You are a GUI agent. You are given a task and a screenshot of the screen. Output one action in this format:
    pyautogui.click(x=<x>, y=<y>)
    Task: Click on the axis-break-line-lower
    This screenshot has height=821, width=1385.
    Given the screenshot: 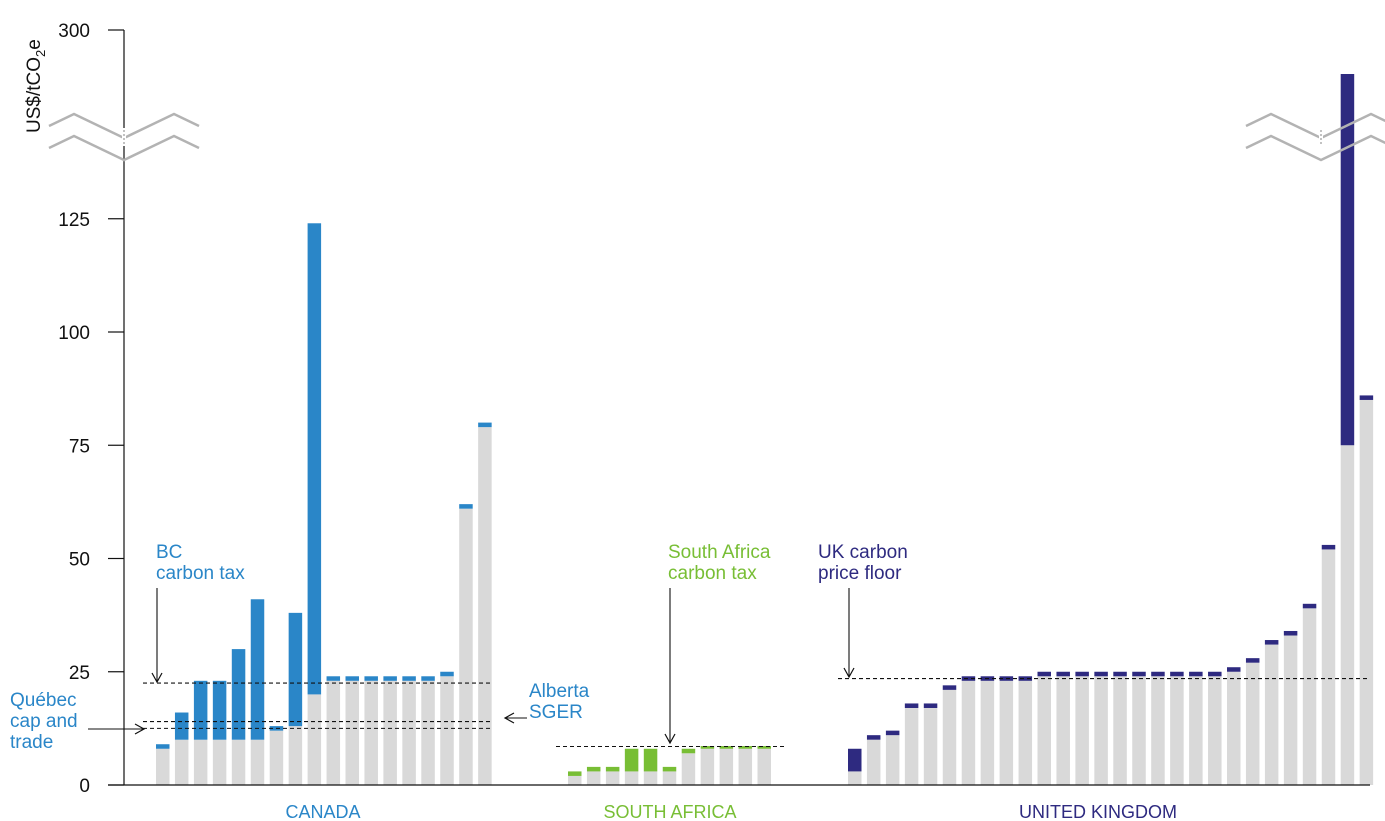 What is the action you would take?
    pyautogui.click(x=1315, y=148)
    